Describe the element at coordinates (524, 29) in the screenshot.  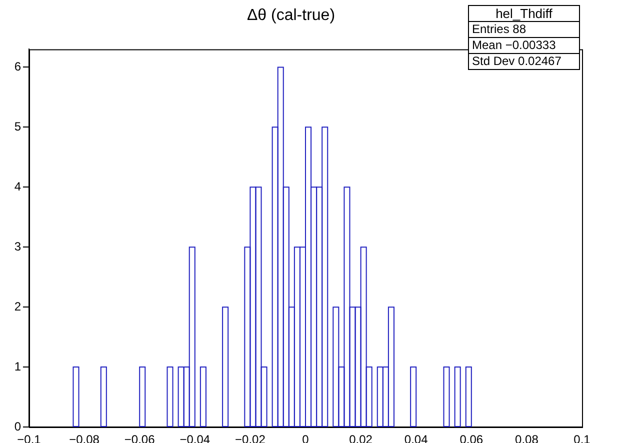
I see `text: Entries 88` at that location.